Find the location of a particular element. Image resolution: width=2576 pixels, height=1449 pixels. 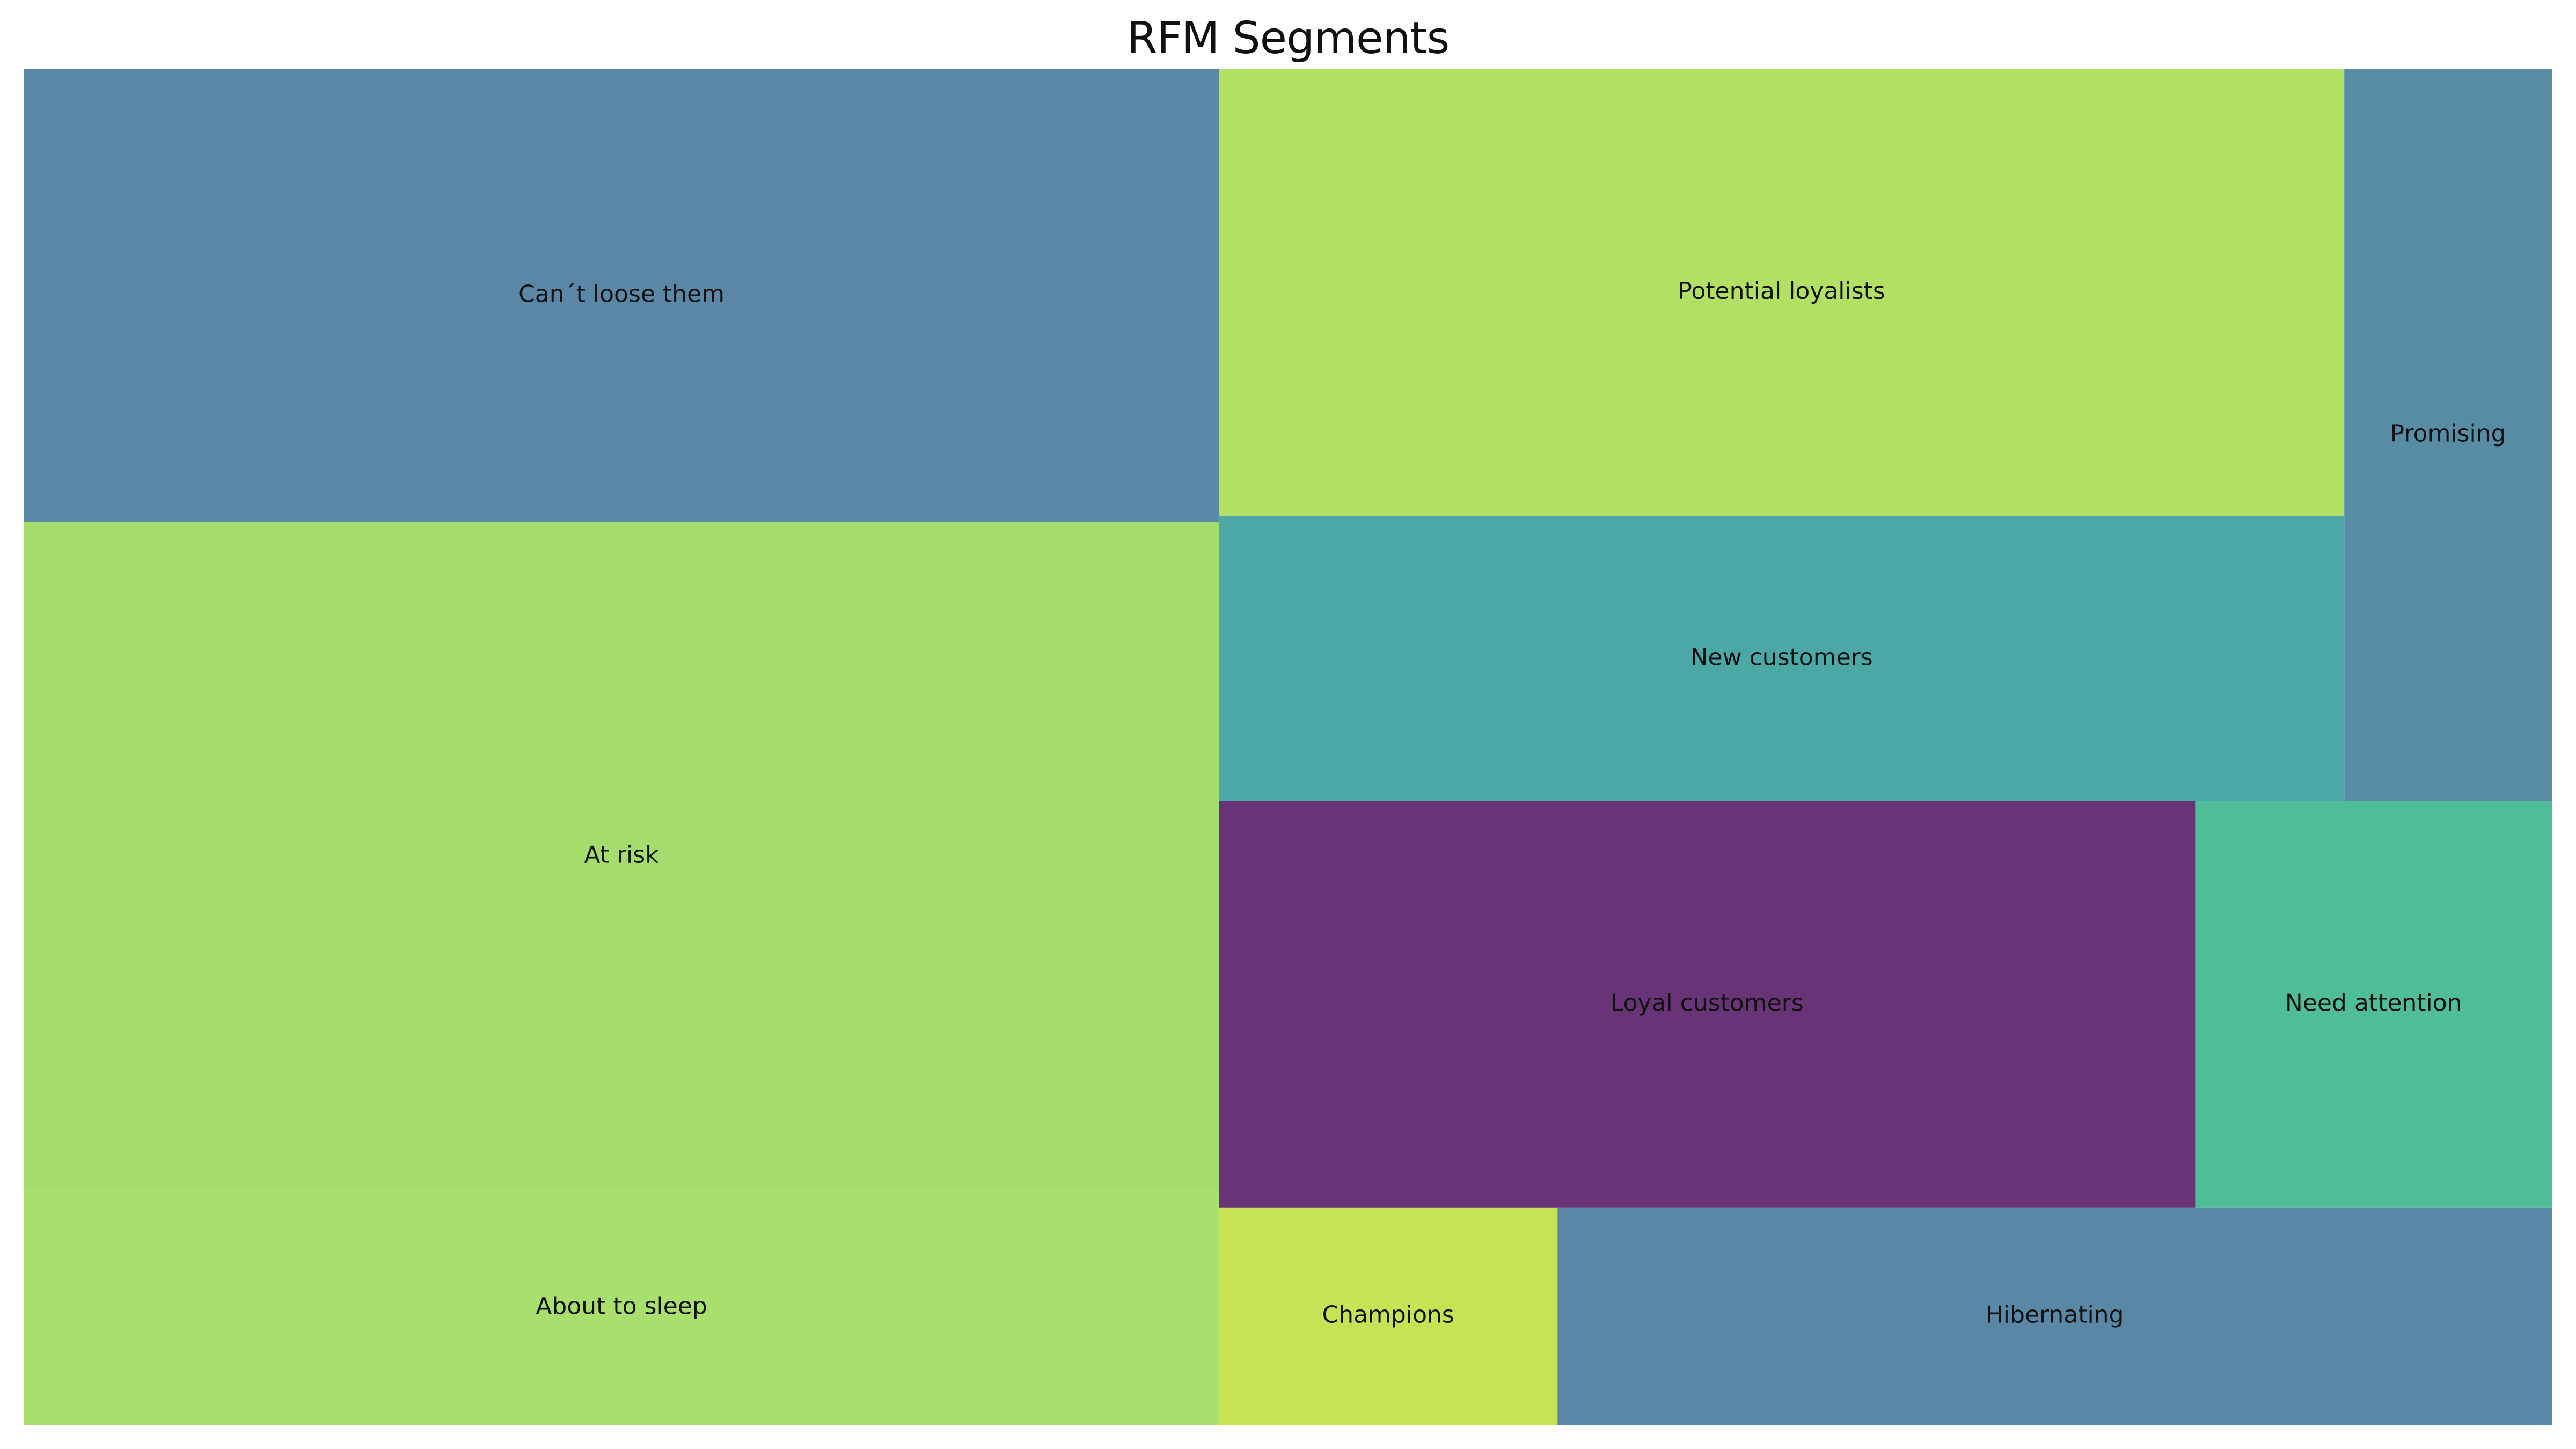

tile-label-hibernating: Hibernating is located at coordinates (2055, 1314).